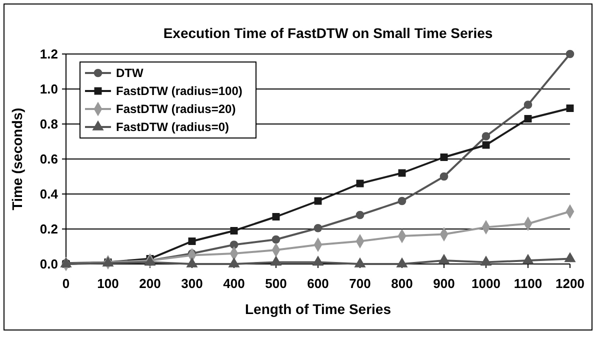 This screenshot has height=340, width=608. What do you see at coordinates (49, 124) in the screenshot?
I see `y-tick-label: 0.8` at bounding box center [49, 124].